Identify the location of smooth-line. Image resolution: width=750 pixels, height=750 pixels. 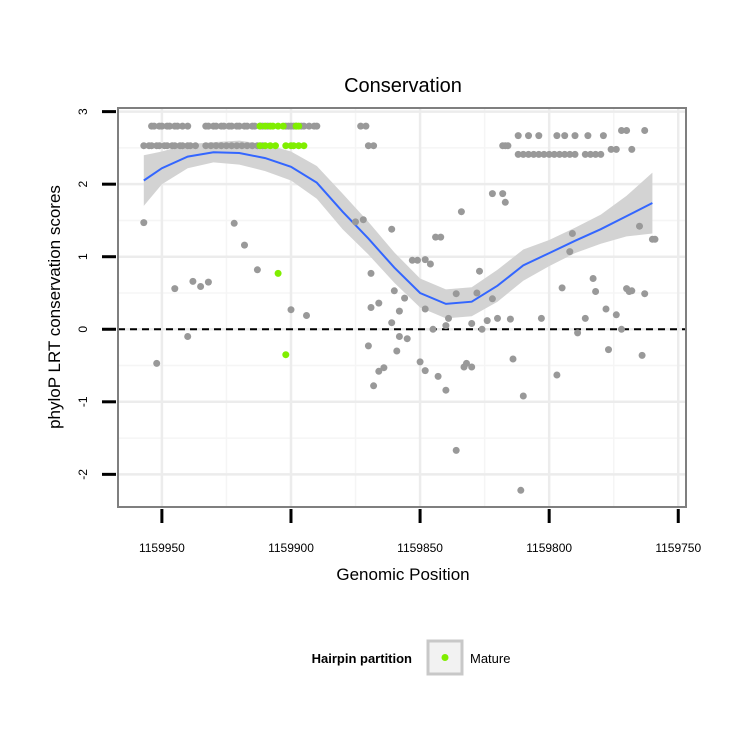
(398, 228).